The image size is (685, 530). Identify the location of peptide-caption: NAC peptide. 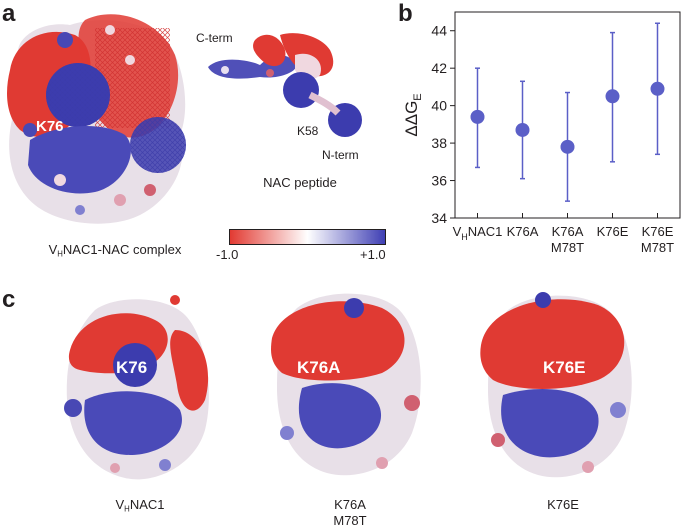
(300, 182).